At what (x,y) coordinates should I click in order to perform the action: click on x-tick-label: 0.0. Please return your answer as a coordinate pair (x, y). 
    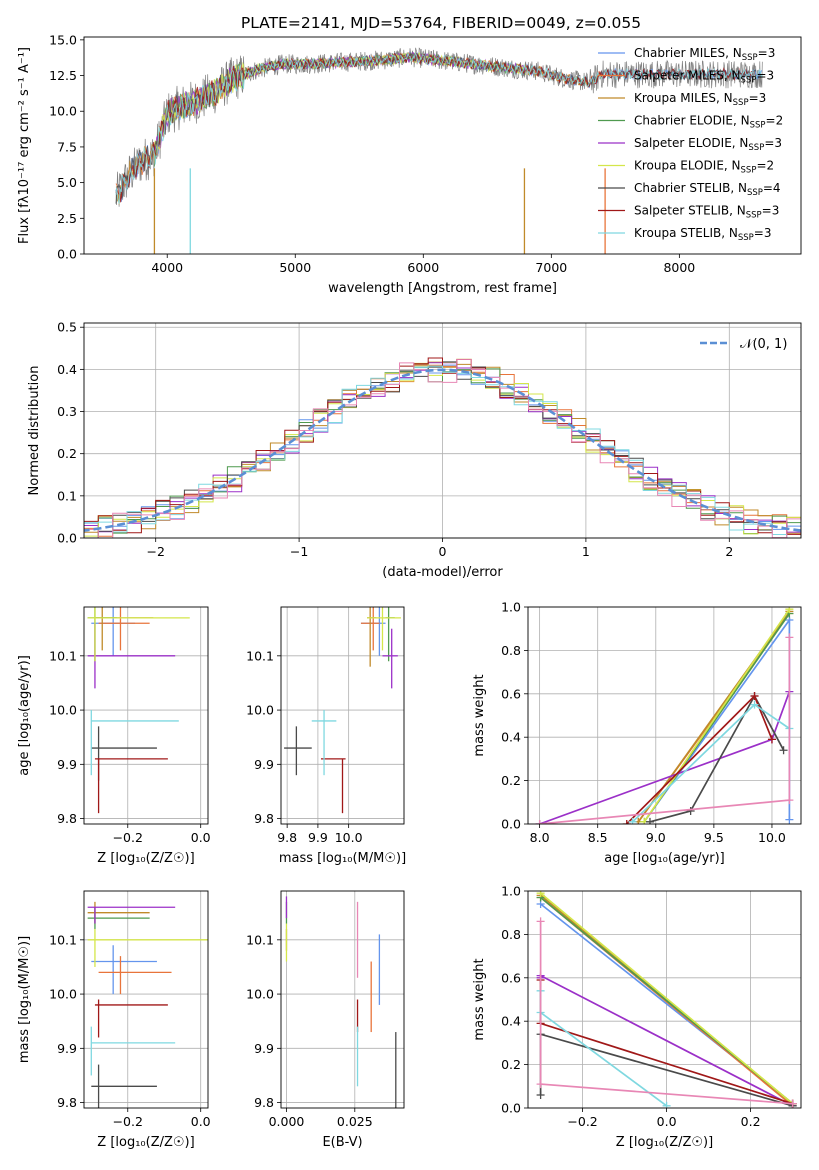
    Looking at the image, I should click on (201, 1121).